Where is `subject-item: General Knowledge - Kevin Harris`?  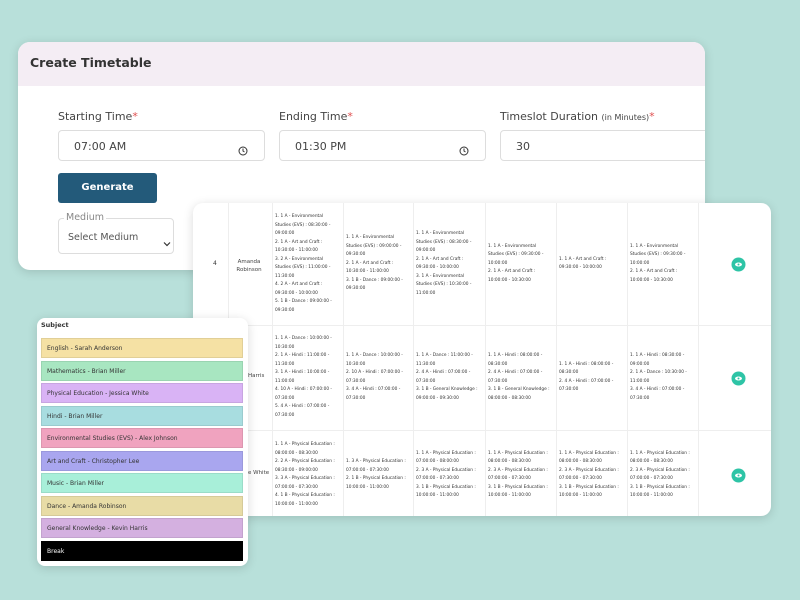 subject-item: General Knowledge - Kevin Harris is located at coordinates (142, 528).